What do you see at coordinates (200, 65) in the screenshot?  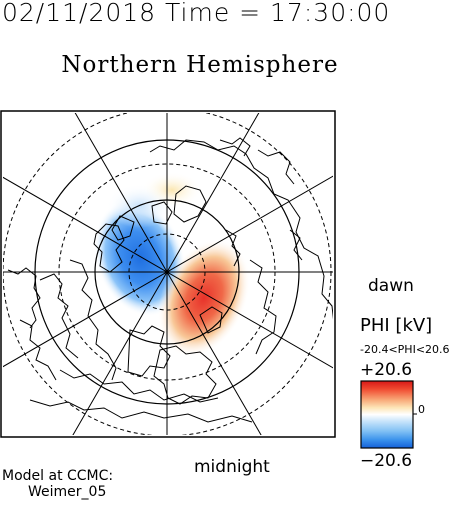 I see `plot-title: Northern Hemisphere` at bounding box center [200, 65].